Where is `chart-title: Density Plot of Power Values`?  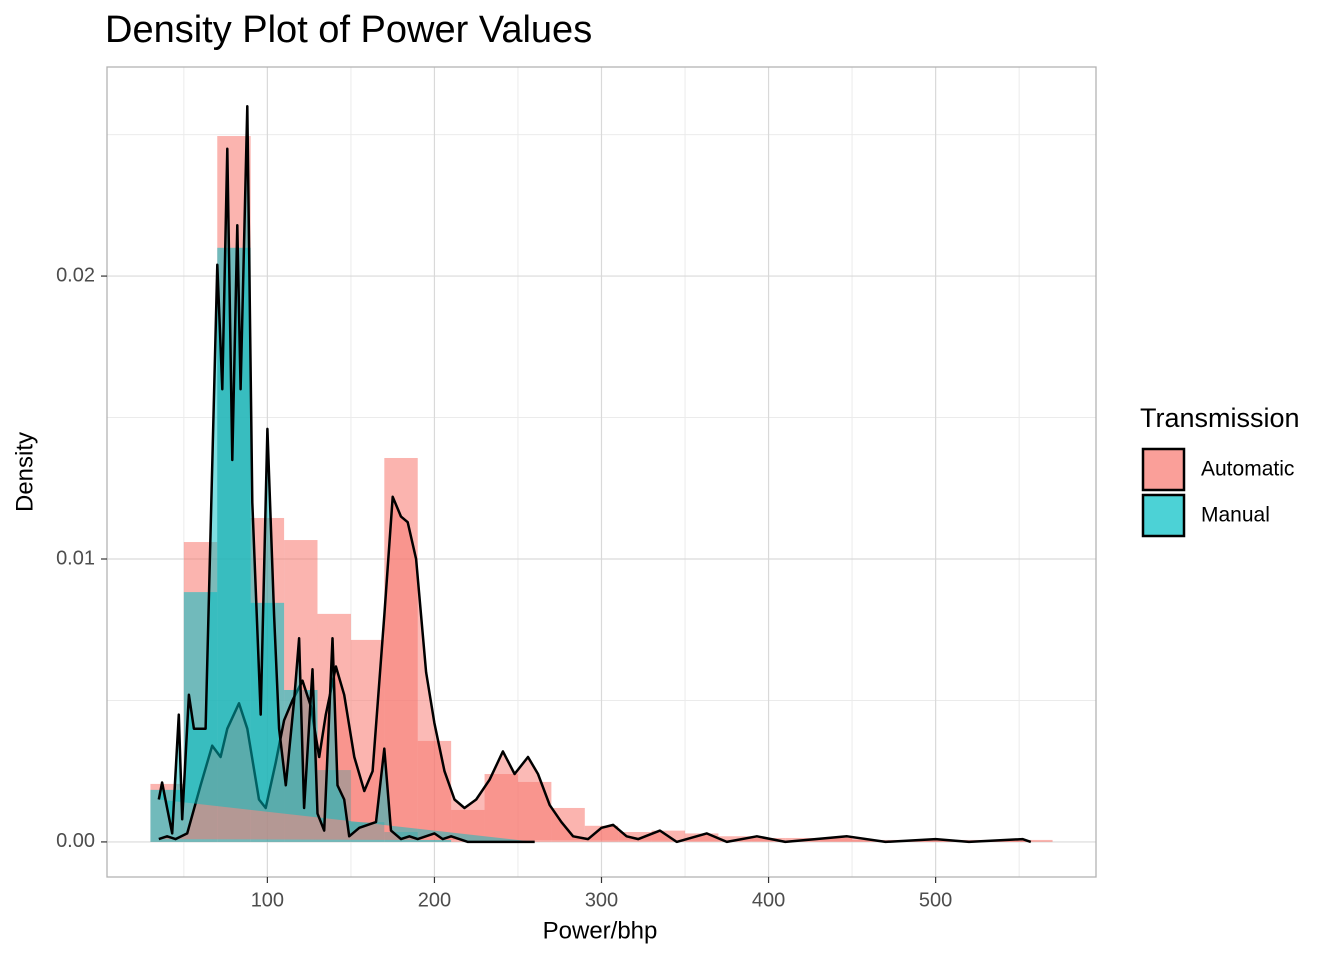
chart-title: Density Plot of Power Values is located at coordinates (348, 30).